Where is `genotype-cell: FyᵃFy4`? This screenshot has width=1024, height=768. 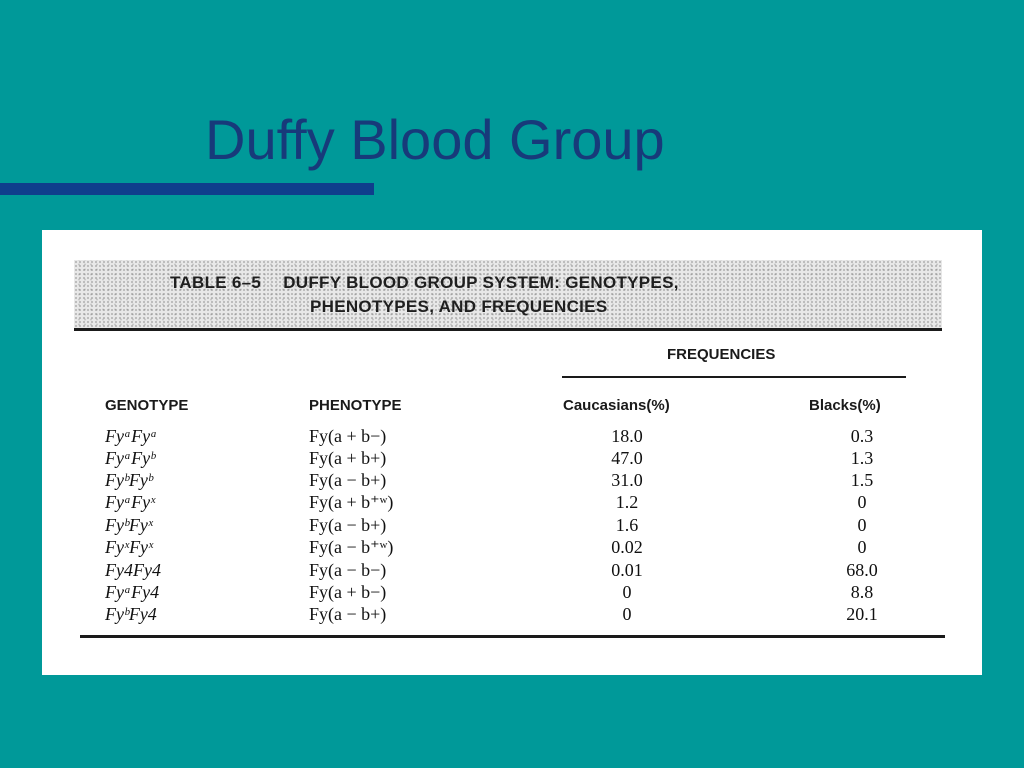
genotype-cell: FyᵃFy4 is located at coordinates (132, 592).